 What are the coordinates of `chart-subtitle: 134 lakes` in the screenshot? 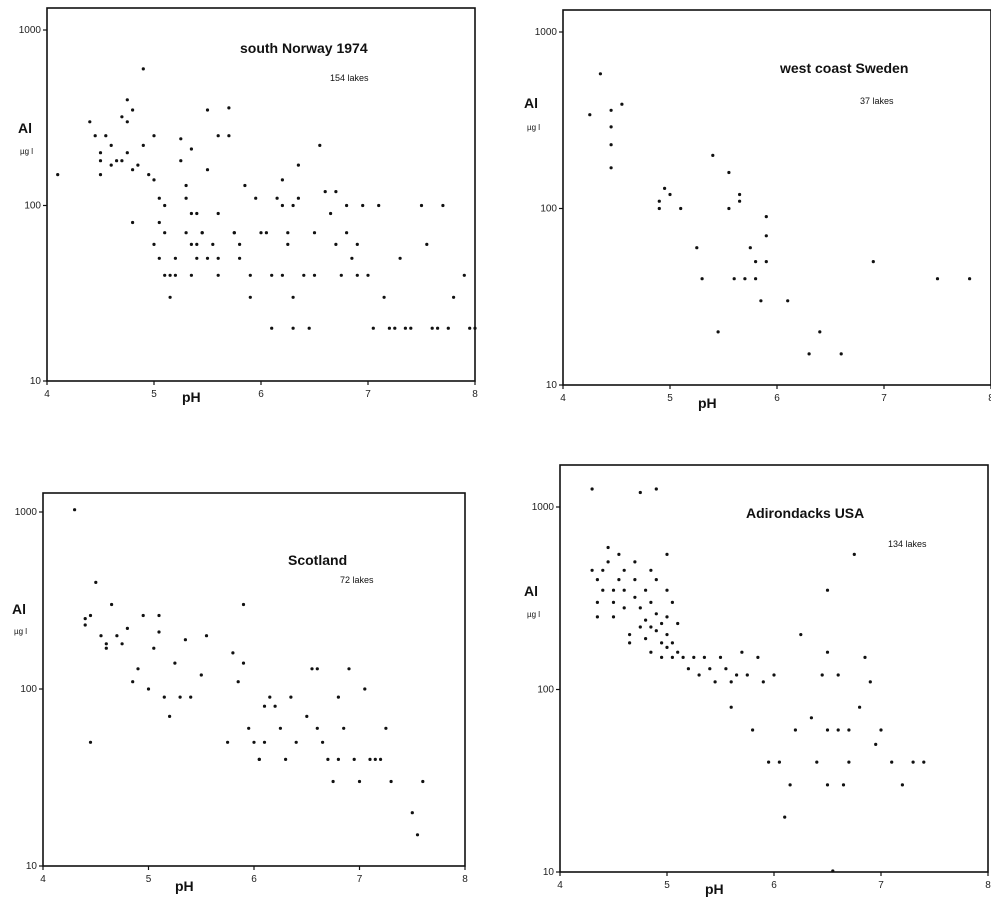 It's located at (907, 544).